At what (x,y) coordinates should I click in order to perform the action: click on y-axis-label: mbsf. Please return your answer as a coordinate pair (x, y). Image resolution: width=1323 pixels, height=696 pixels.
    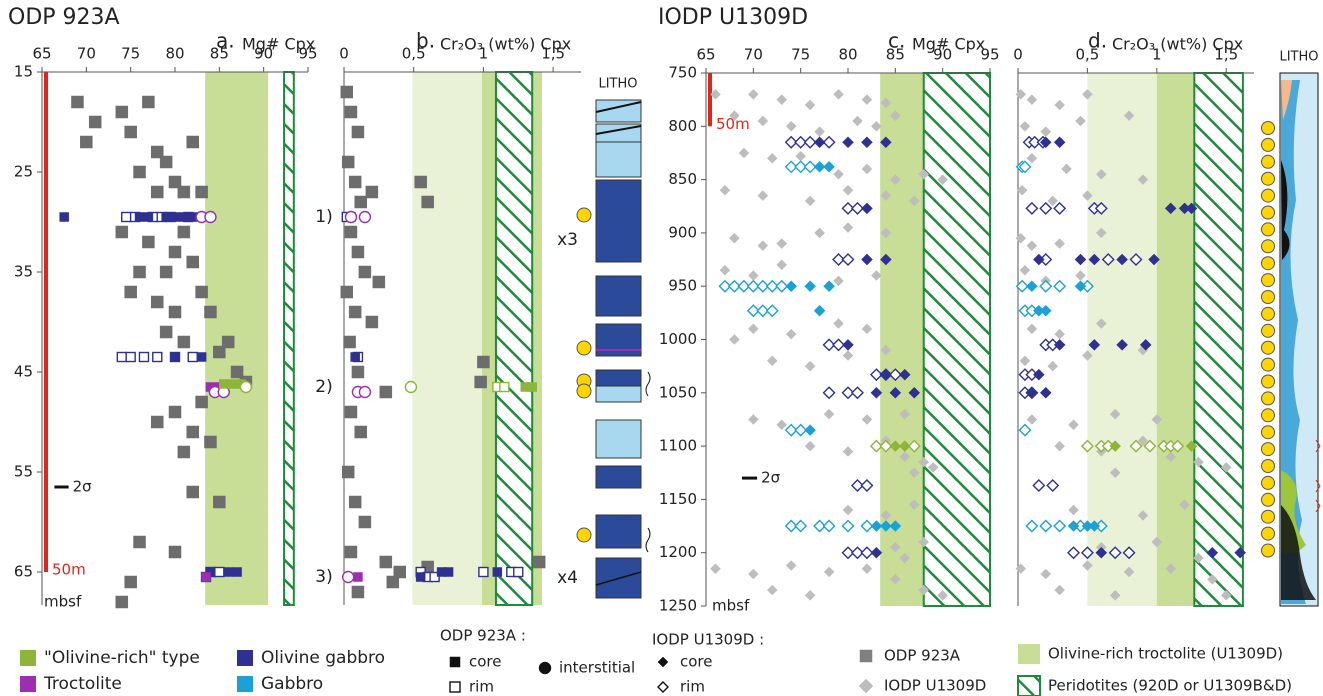
    Looking at the image, I should click on (731, 606).